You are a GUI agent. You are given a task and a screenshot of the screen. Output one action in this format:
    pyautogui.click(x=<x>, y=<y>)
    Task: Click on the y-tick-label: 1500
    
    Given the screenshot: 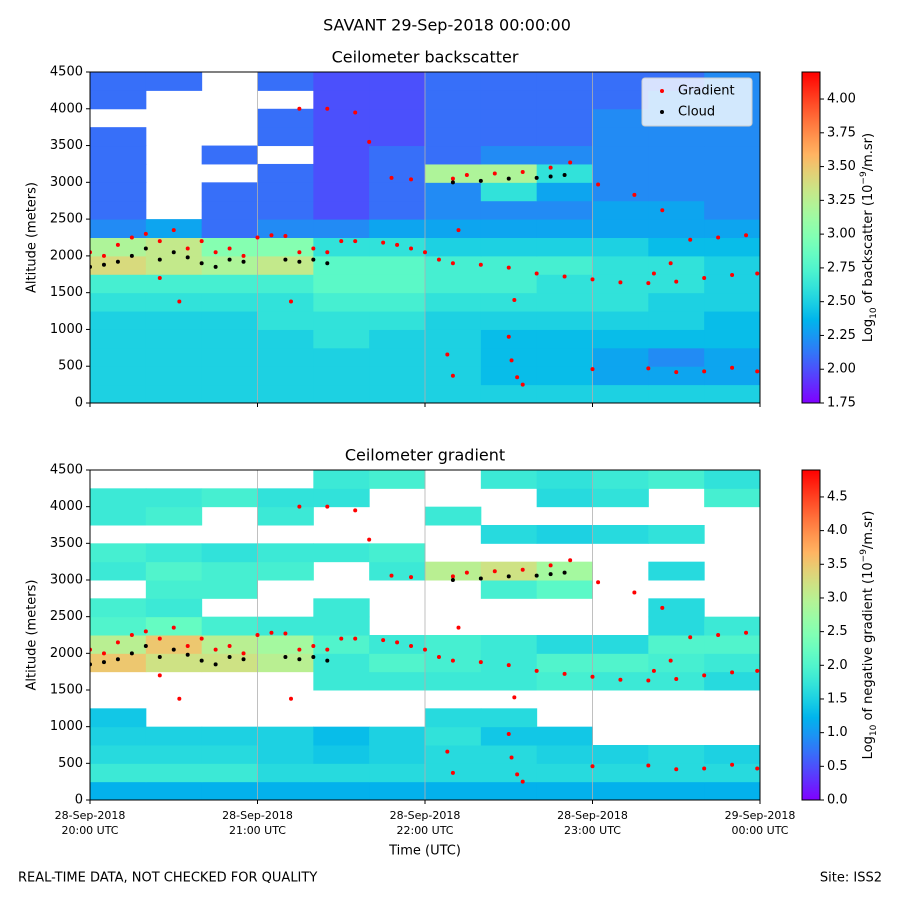 What is the action you would take?
    pyautogui.click(x=66, y=292)
    